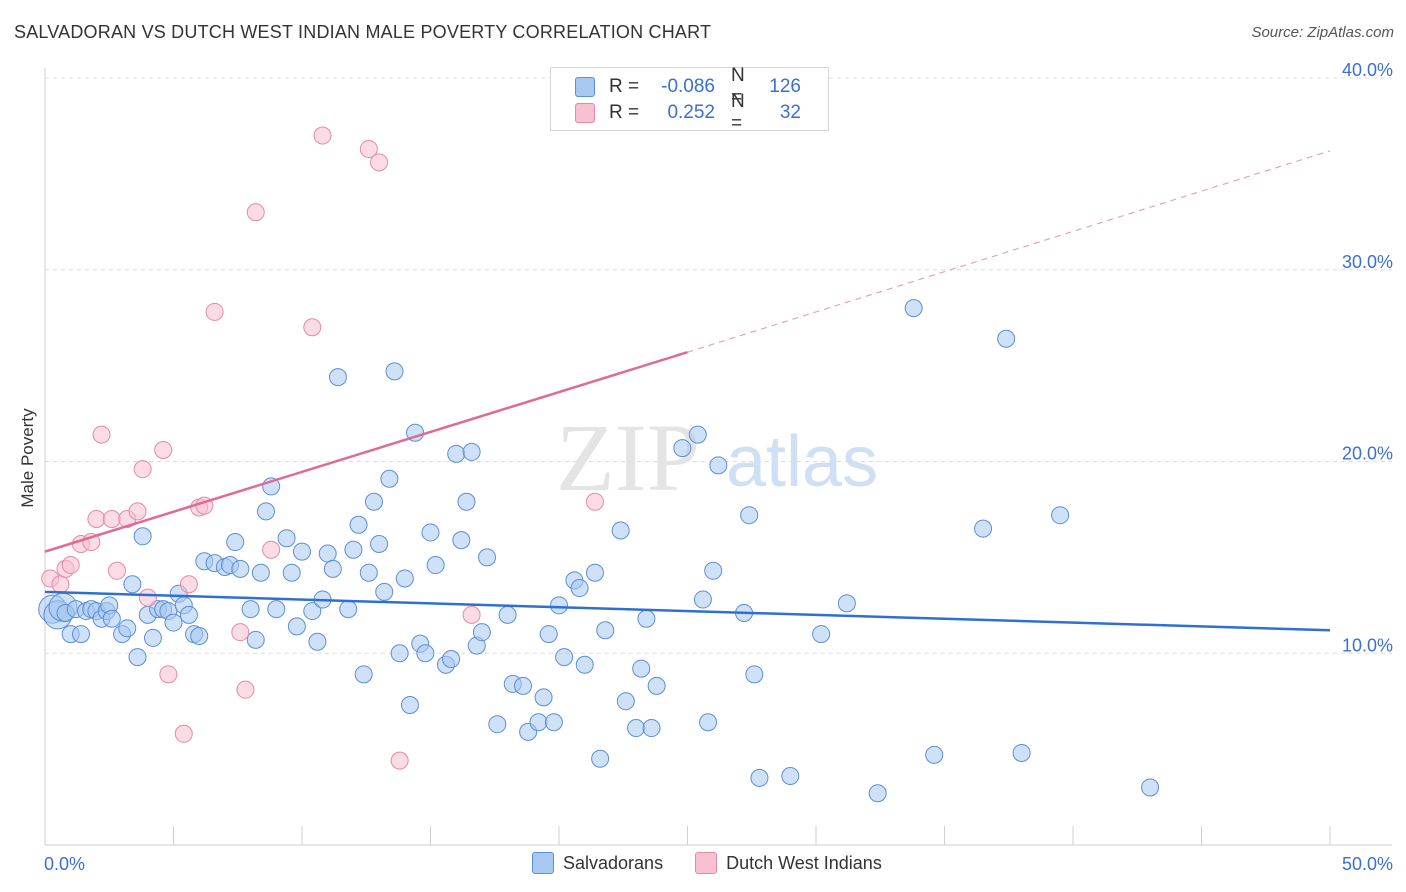  Describe the element at coordinates (688, 86) in the screenshot. I see `legend-row-salvadorans: R = -0.086 N = 126` at that location.